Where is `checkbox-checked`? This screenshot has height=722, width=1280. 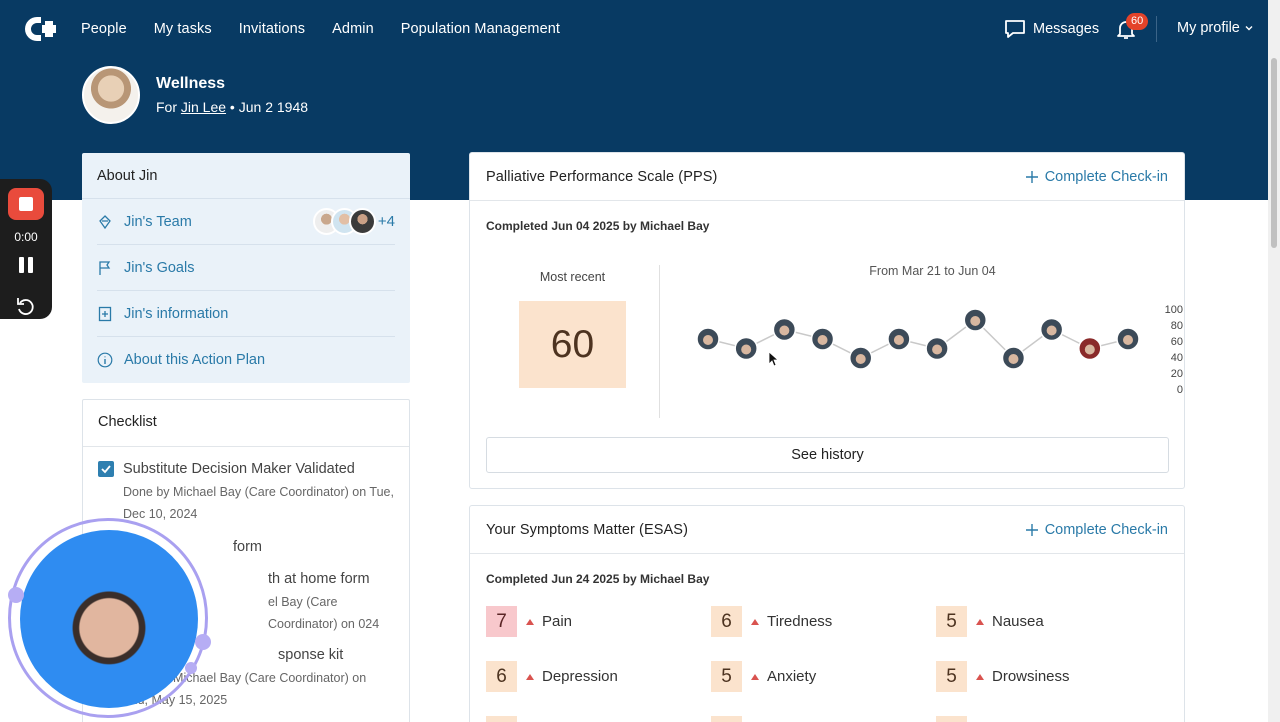
checkbox-checked is located at coordinates (106, 469).